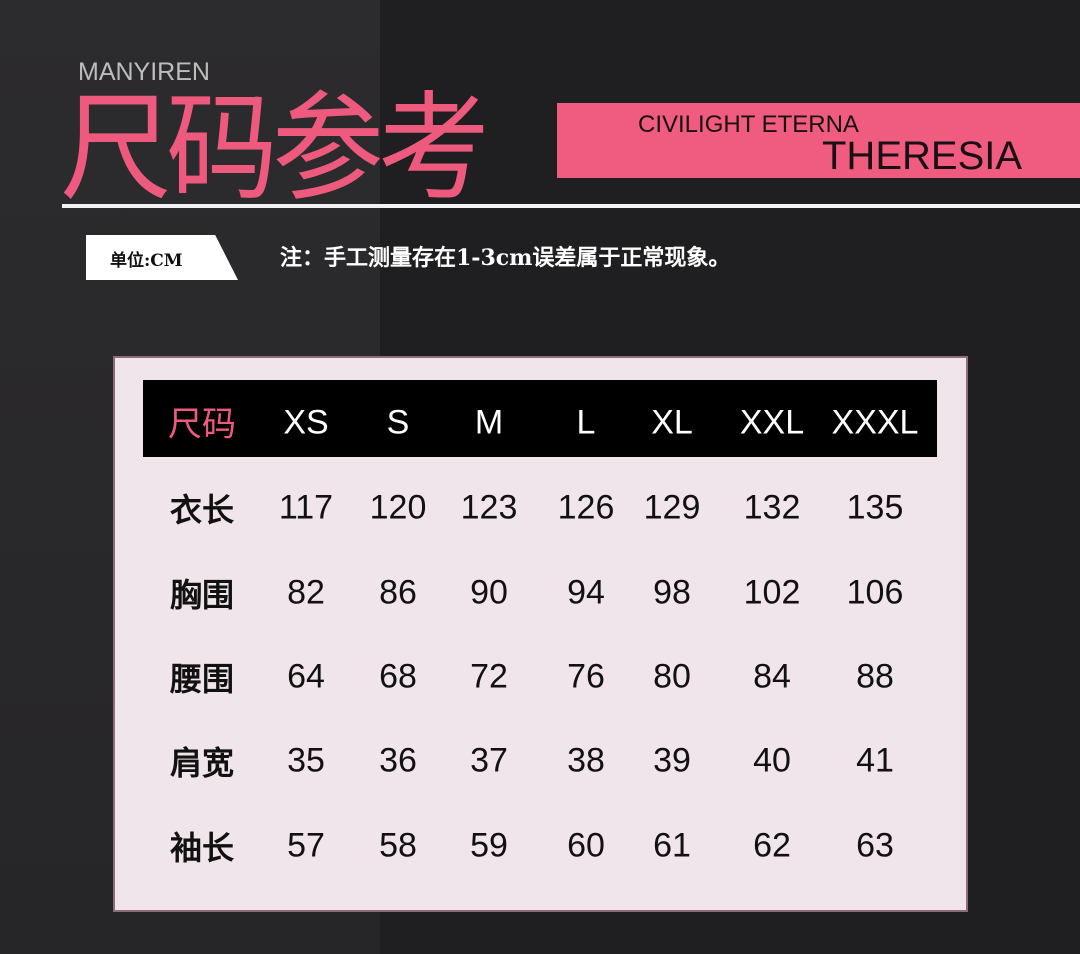 The height and width of the screenshot is (954, 1080). I want to click on table-cell: 63, so click(875, 845).